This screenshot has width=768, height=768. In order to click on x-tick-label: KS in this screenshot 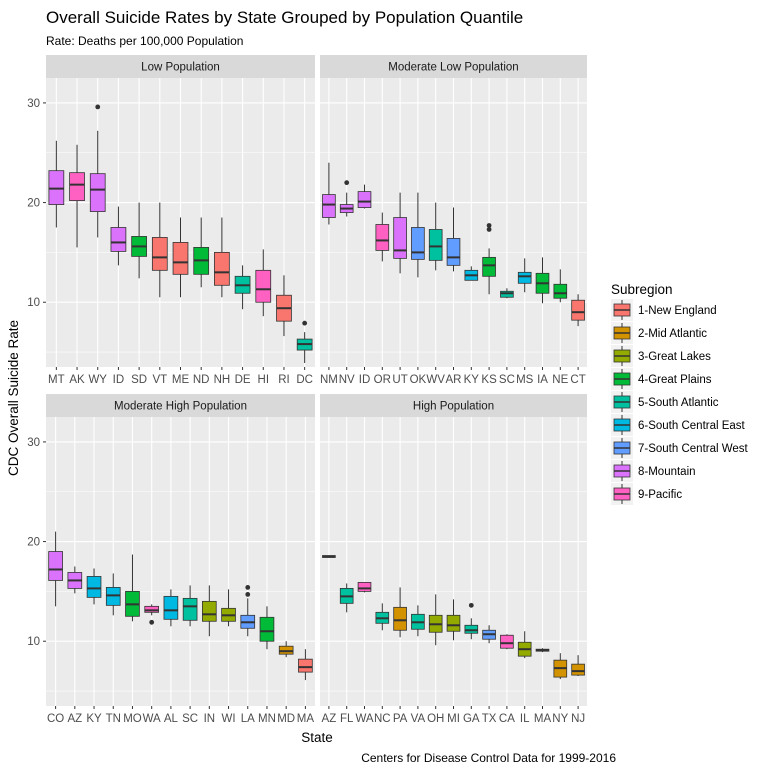, I will do `click(489, 380)`.